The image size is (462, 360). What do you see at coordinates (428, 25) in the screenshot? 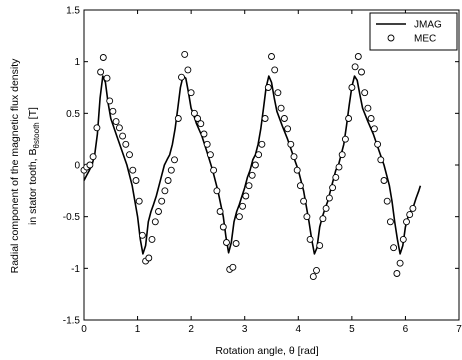
I see `legend-label: JMAG` at bounding box center [428, 25].